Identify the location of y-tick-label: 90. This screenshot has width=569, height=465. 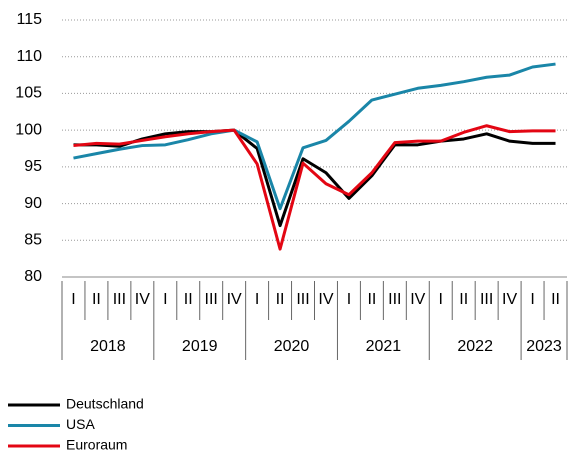
(33, 203).